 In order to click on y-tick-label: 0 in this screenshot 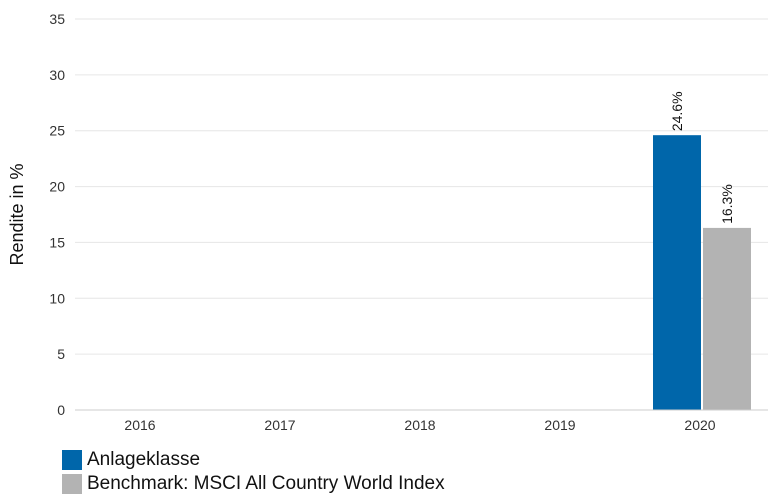, I will do `click(61, 410)`.